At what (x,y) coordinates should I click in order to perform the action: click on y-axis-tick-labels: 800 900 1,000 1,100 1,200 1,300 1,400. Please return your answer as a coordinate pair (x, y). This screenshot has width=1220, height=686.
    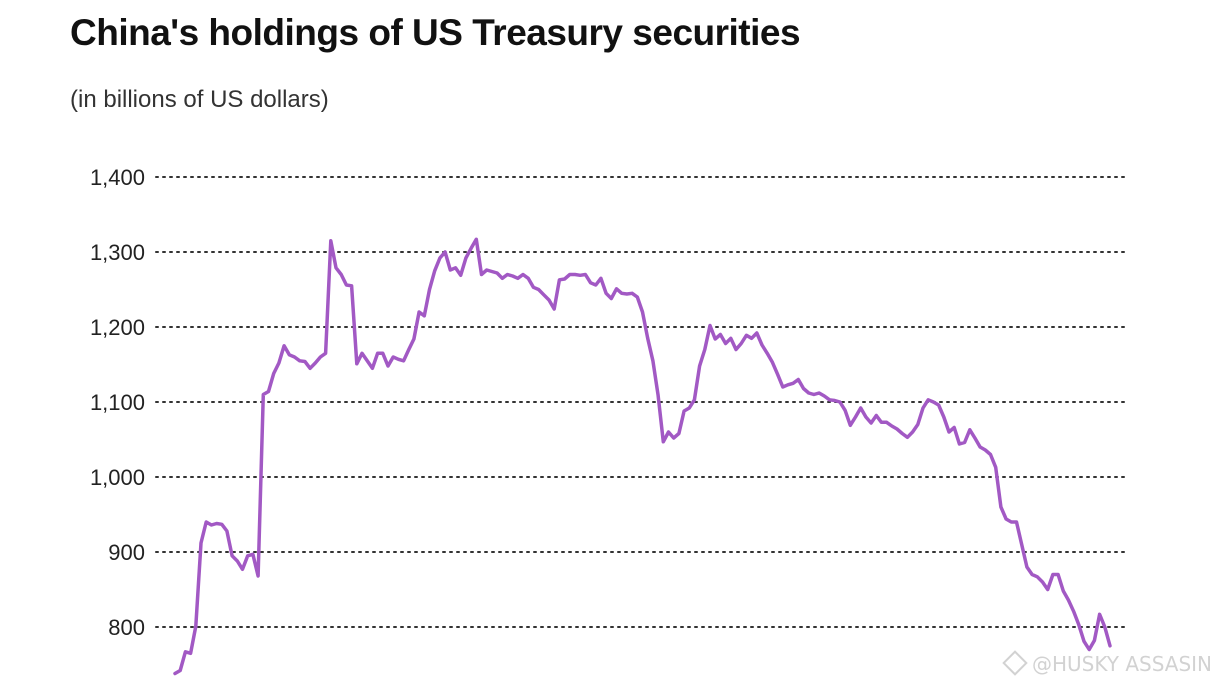
    Looking at the image, I should click on (117, 402).